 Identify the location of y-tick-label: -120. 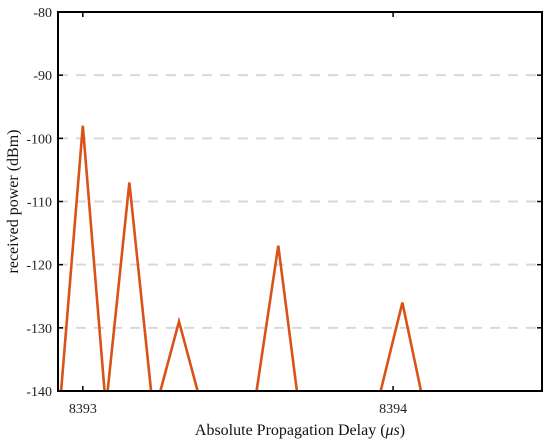
(39, 266).